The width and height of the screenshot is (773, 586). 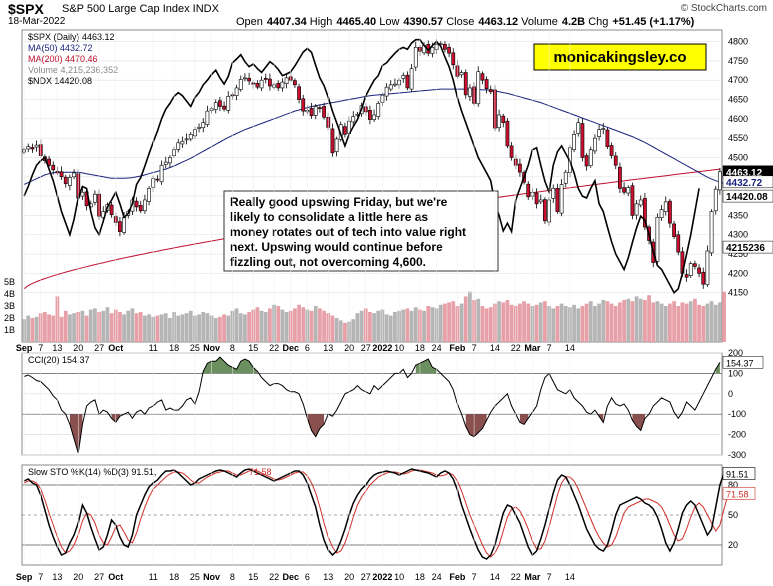 I want to click on price-tag-box, so click(x=747, y=182).